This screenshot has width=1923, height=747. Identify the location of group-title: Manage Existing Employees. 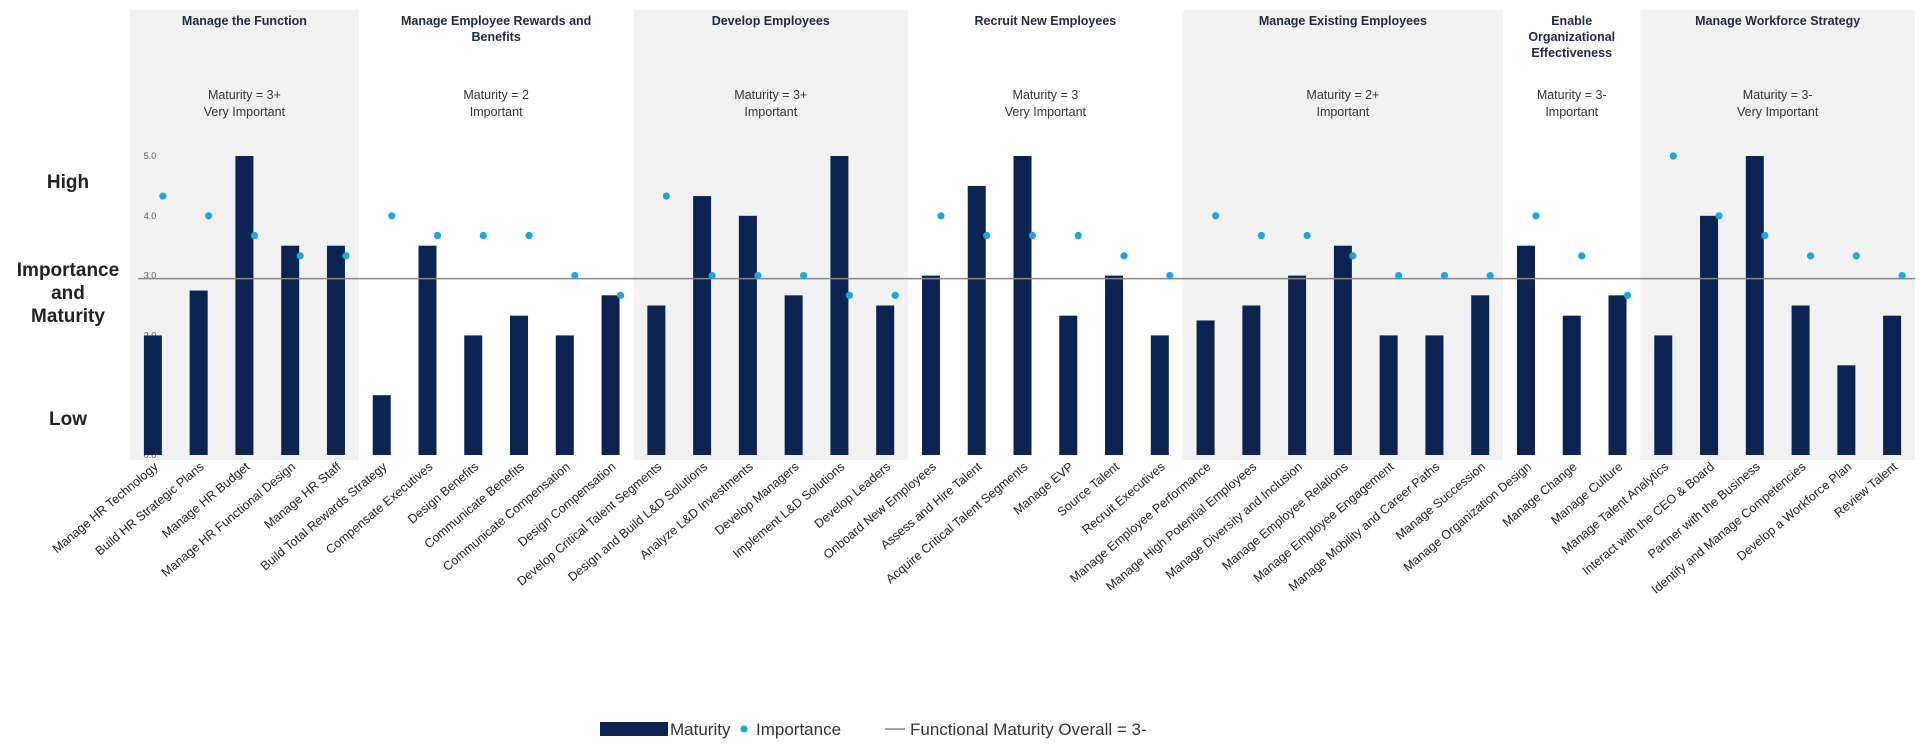
(1343, 21).